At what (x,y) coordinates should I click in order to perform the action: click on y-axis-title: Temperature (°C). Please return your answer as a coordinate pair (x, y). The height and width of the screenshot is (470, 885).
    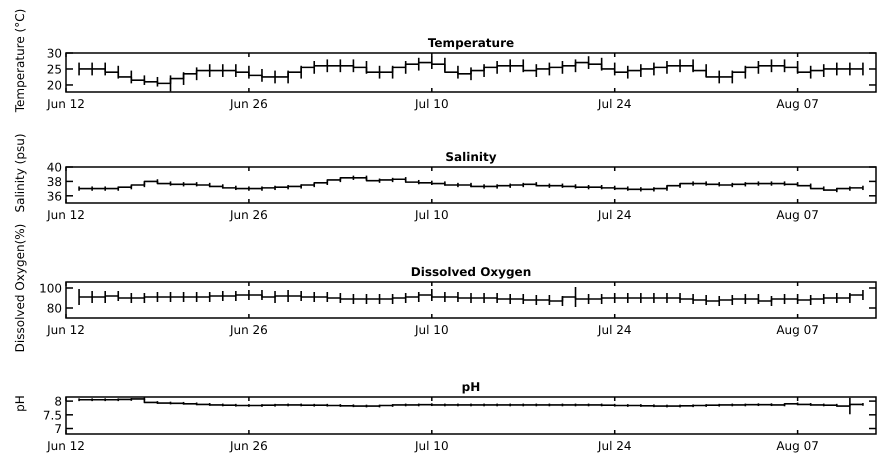
    Looking at the image, I should click on (20, 61).